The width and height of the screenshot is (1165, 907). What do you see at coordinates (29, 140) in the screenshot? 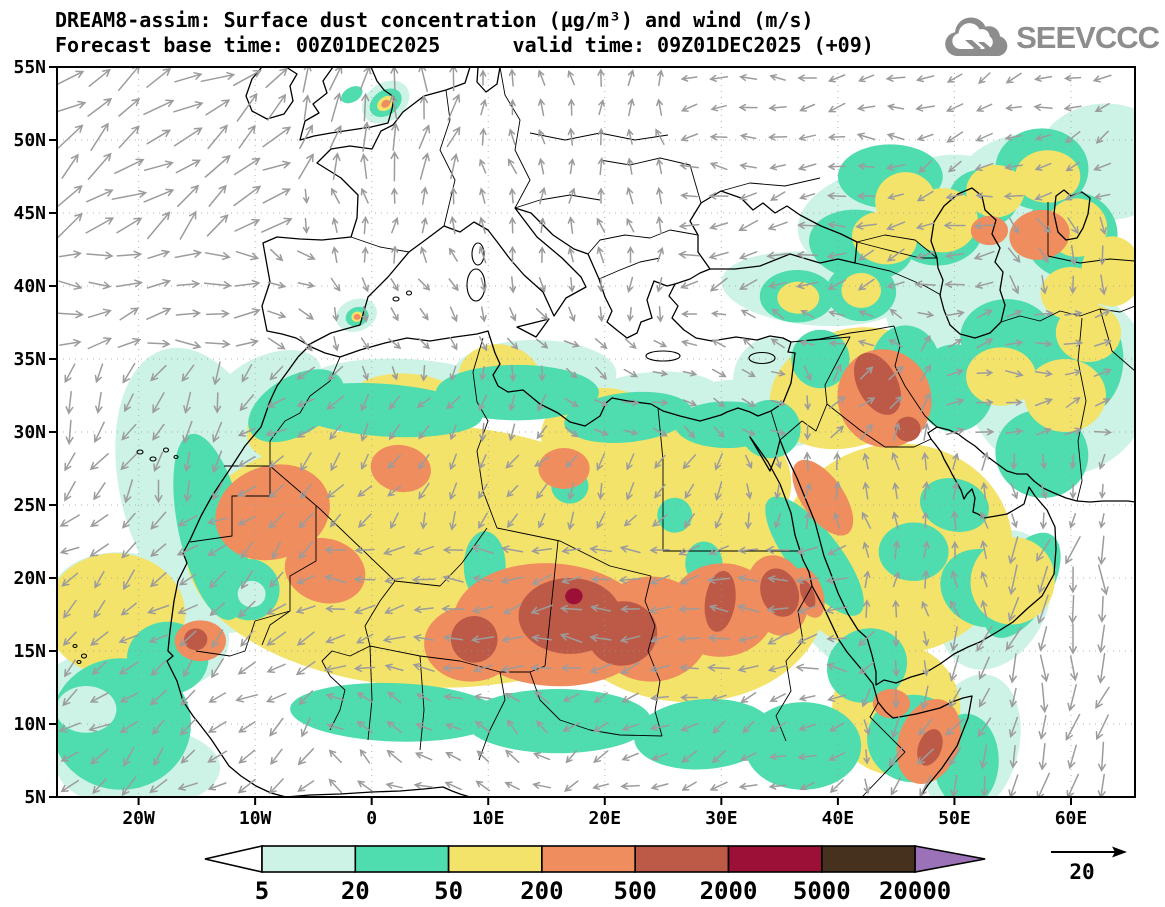
I see `y-axis-label: 50N` at bounding box center [29, 140].